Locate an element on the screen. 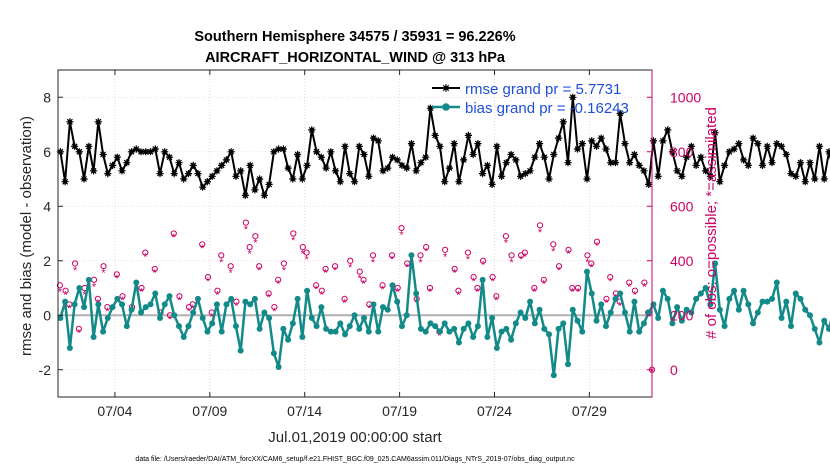 This screenshot has height=475, width=830. x-tick-label: 07/04 is located at coordinates (114, 411).